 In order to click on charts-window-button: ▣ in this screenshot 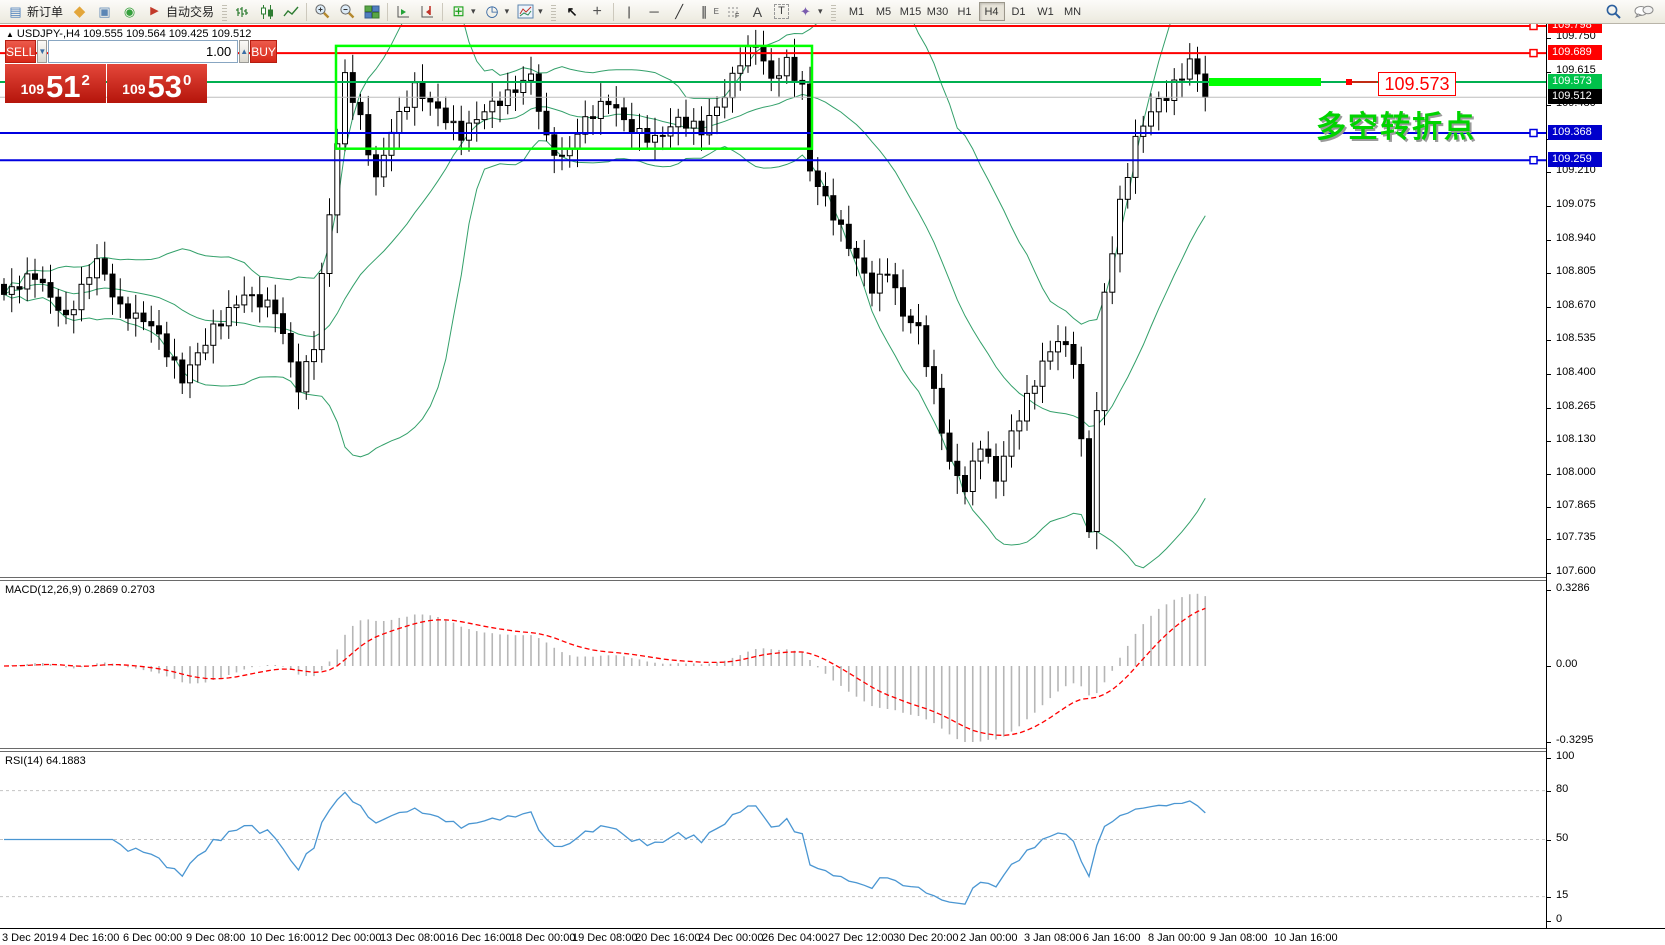, I will do `click(104, 12)`.